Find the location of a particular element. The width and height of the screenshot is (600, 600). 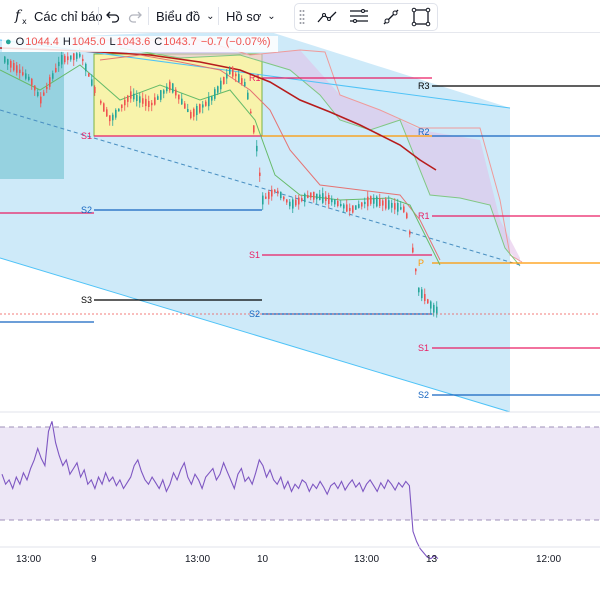

undo-icon is located at coordinates (113, 17).